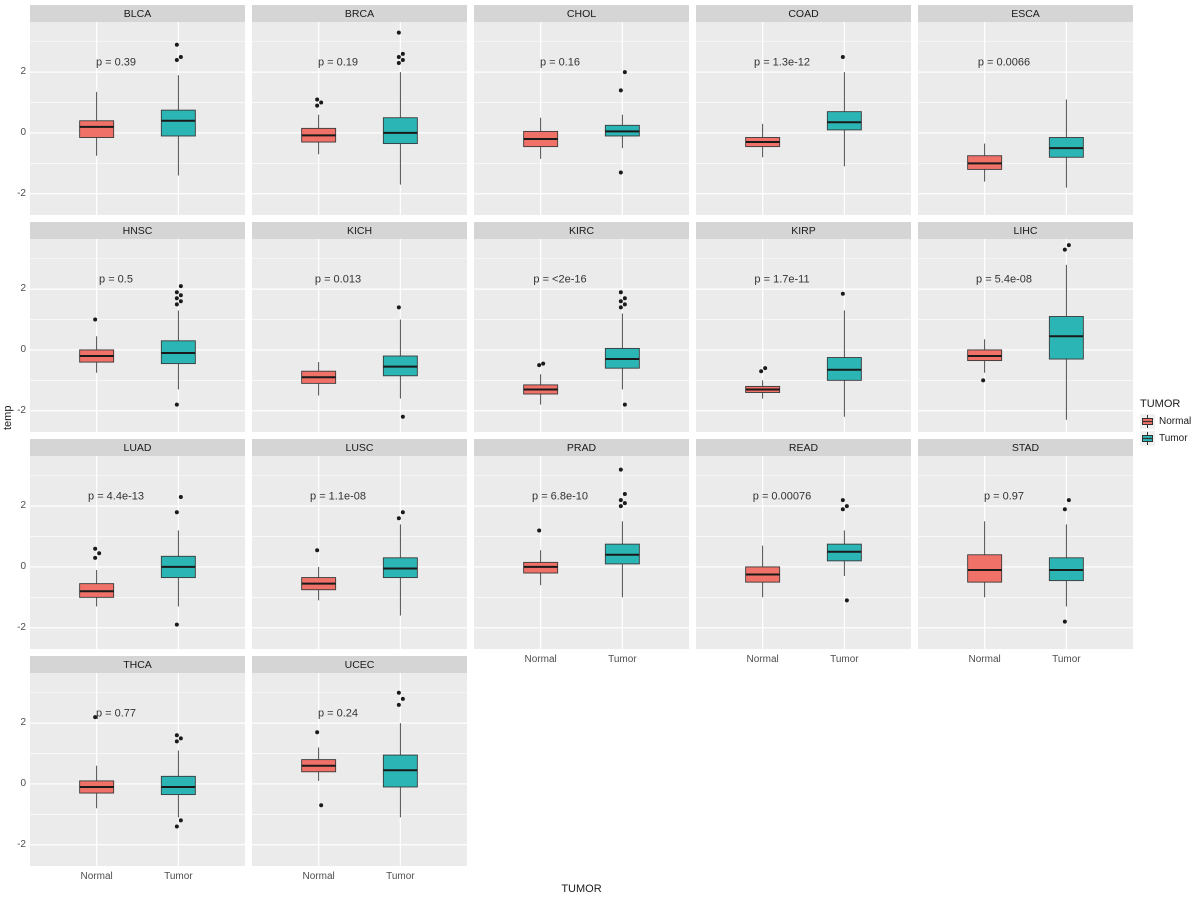 Image resolution: width=1200 pixels, height=900 pixels. Describe the element at coordinates (23, 783) in the screenshot. I see `y-tick-label: 0` at that location.